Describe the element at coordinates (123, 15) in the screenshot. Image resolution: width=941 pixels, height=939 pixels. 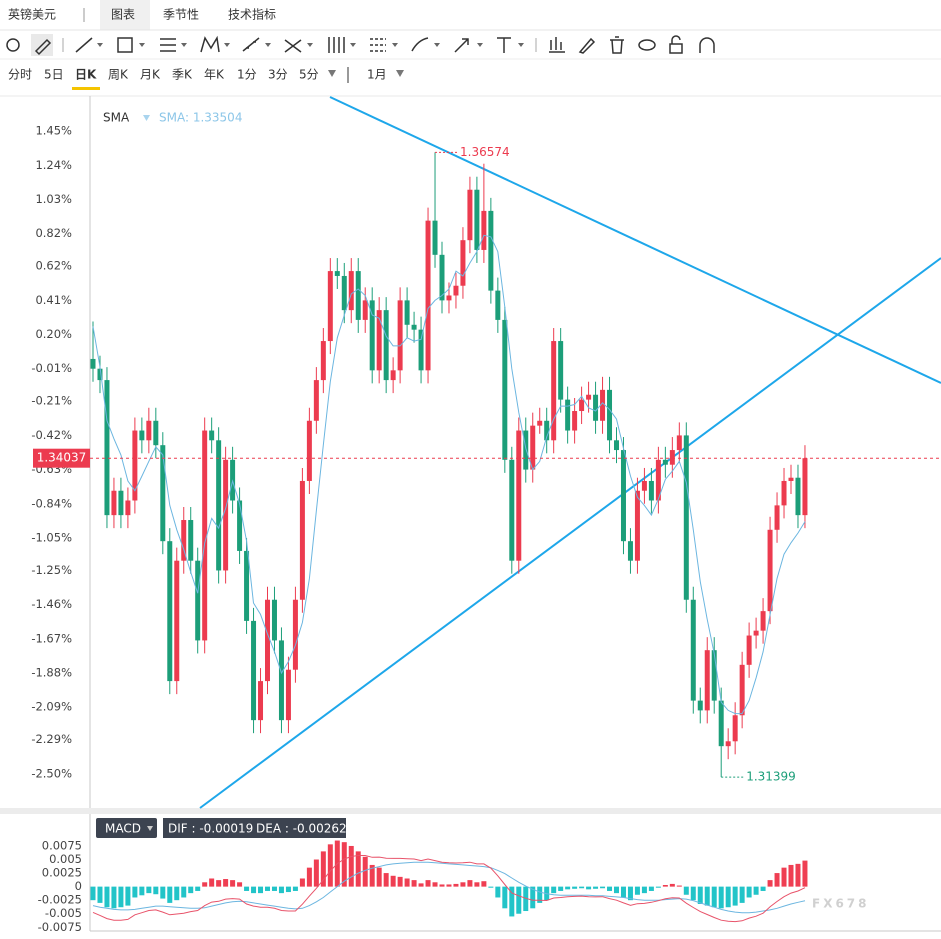
I see `tab: 图表` at that location.